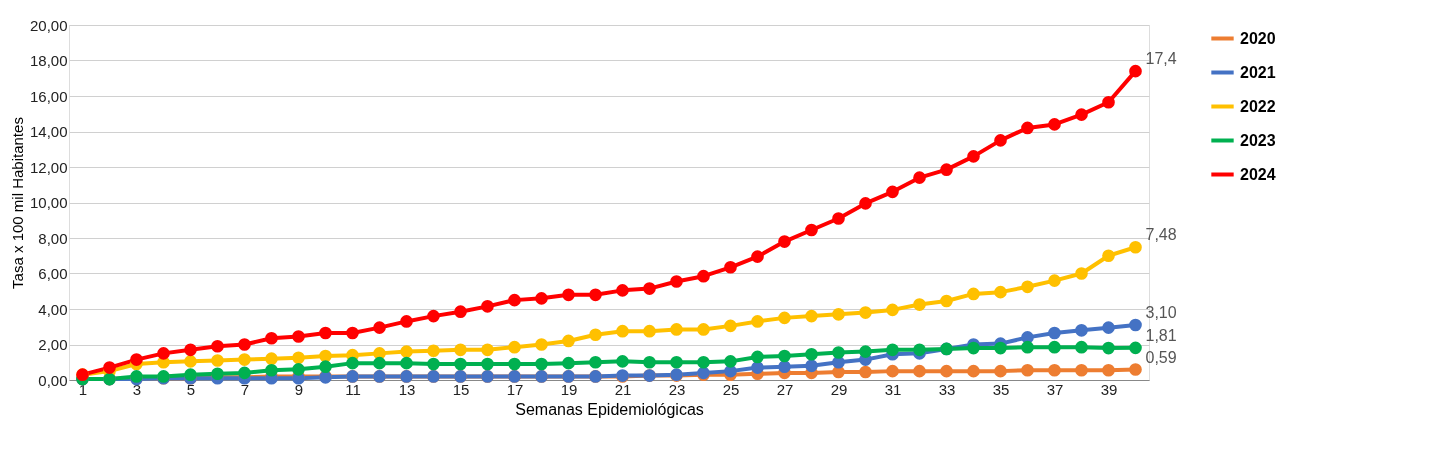 This screenshot has width=1442, height=453. Describe the element at coordinates (191, 389) in the screenshot. I see `x-tick-label: 5` at that location.